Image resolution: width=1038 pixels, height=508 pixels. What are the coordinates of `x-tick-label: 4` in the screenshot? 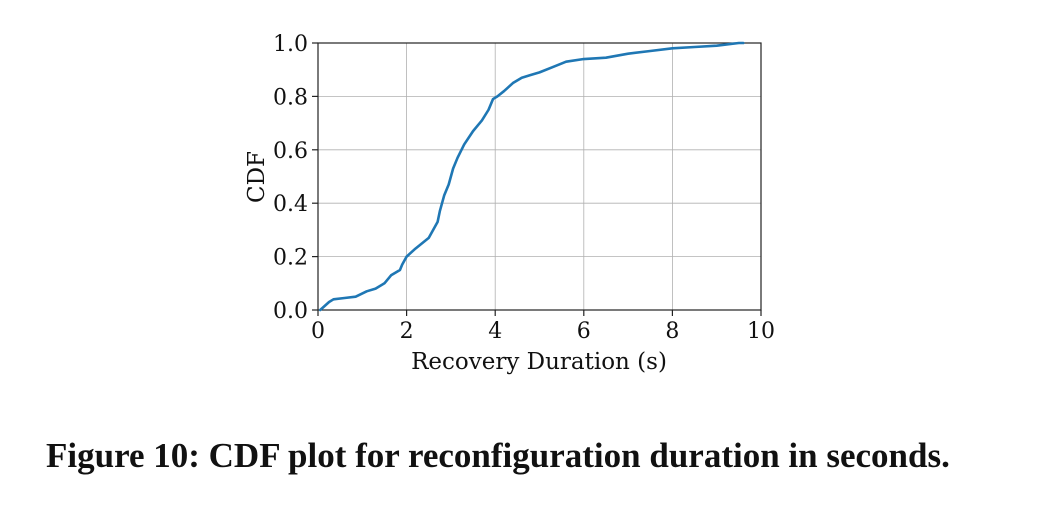 It's located at (495, 331).